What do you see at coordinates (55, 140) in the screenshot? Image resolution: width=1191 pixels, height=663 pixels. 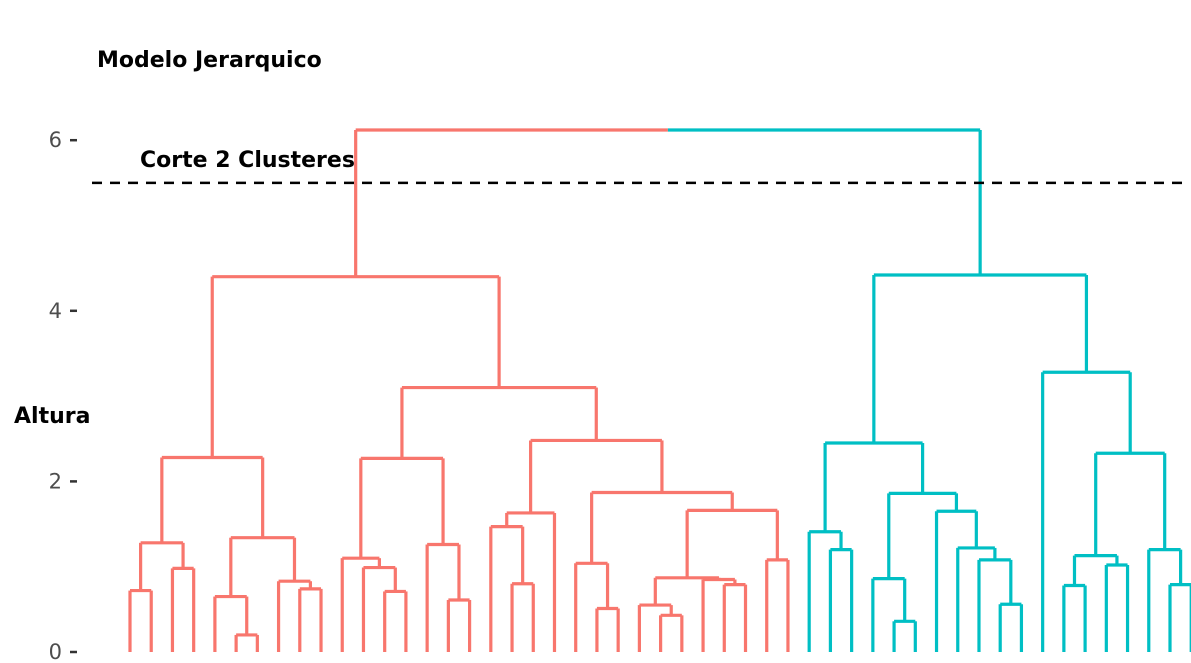 I see `y-tick-label: 6` at bounding box center [55, 140].